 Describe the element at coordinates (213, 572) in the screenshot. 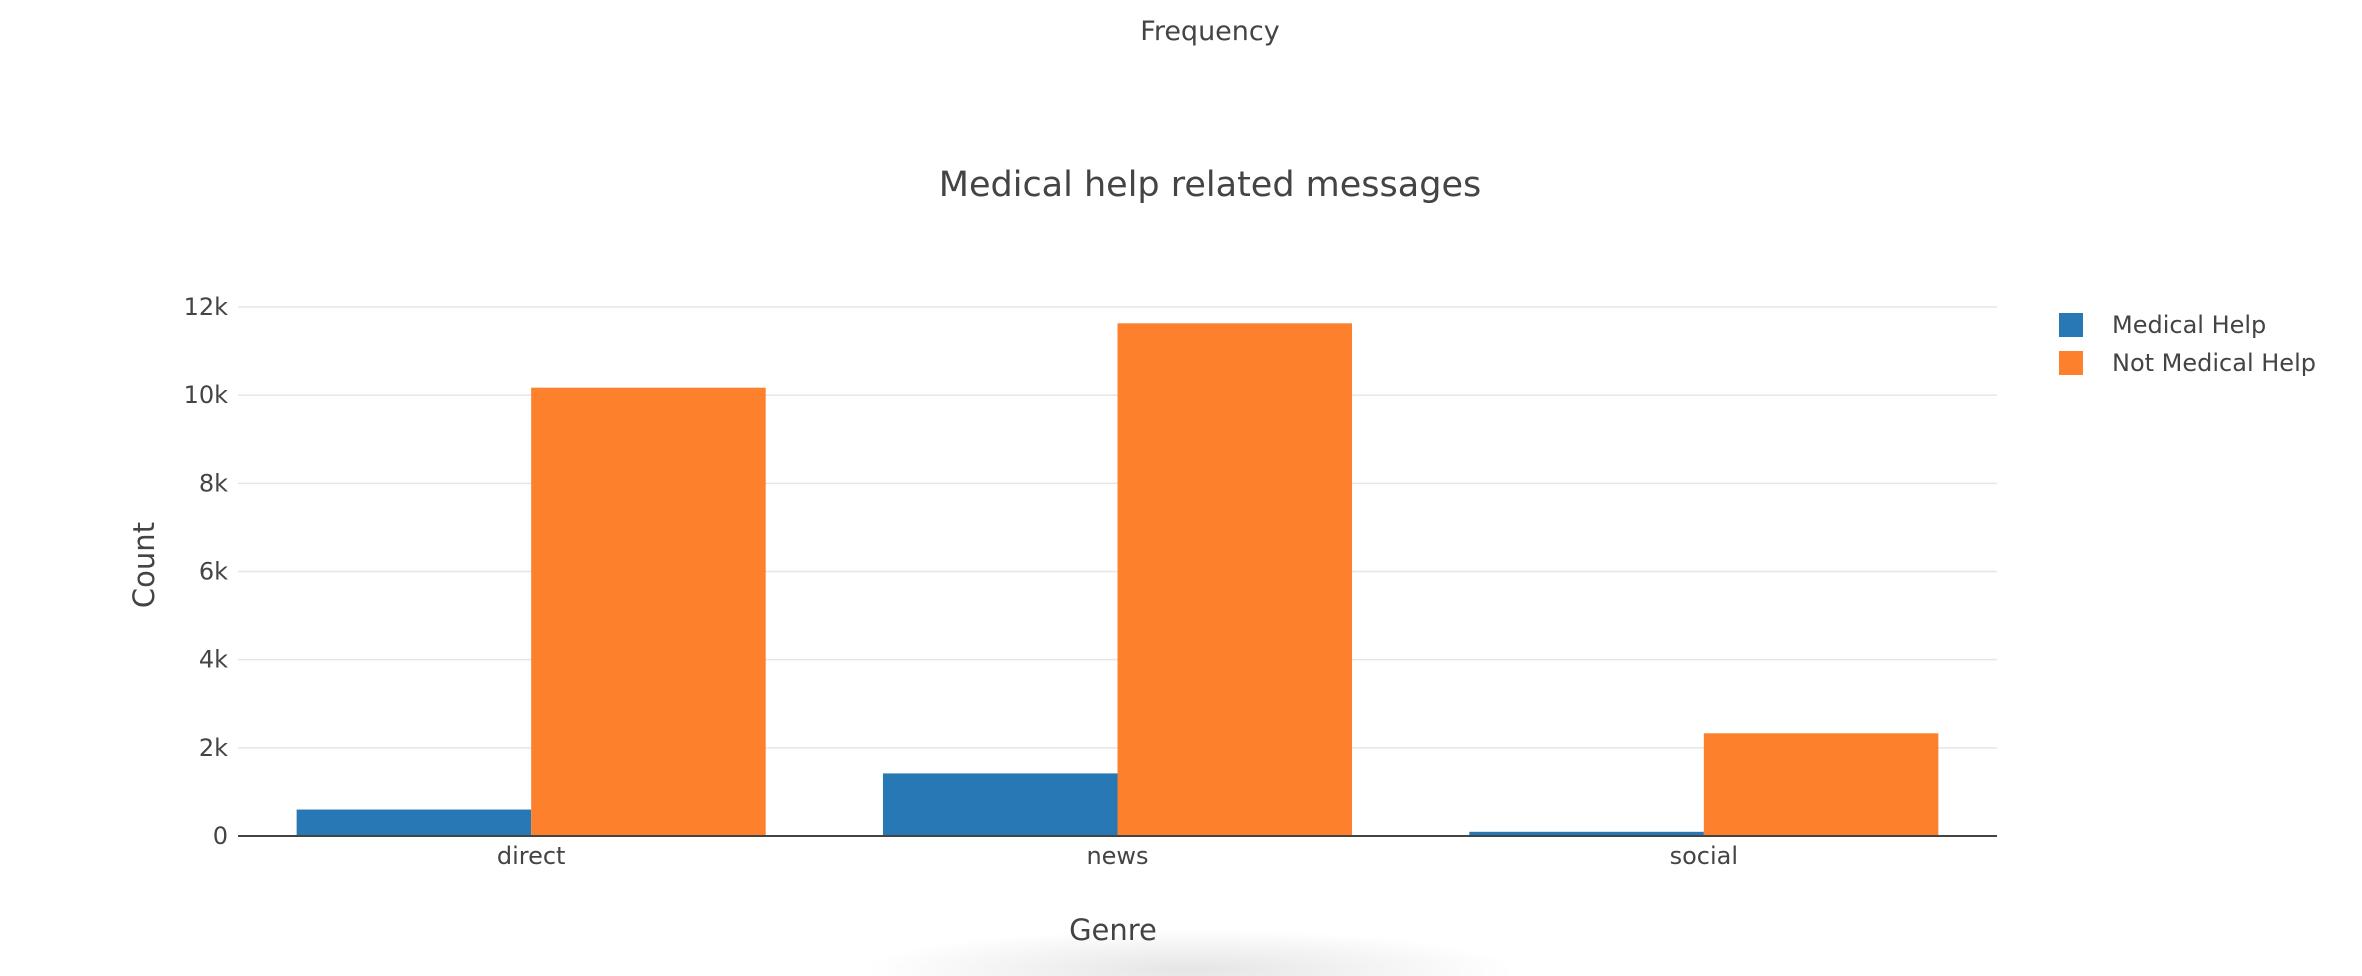

I see `y-tick-label: 6k` at that location.